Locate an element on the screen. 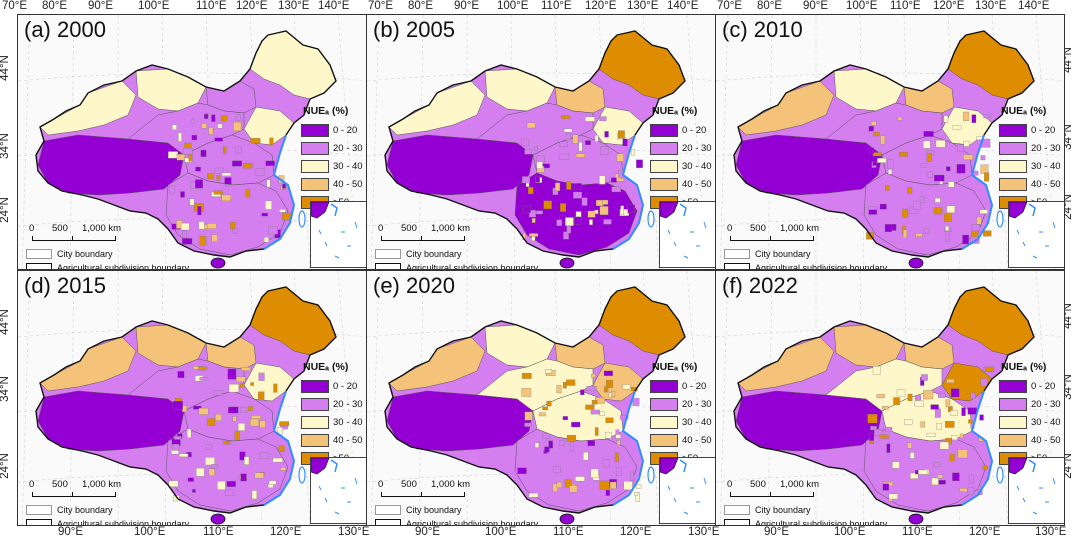 Image resolution: width=1080 pixels, height=540 pixels. inset-islands is located at coordinates (338, 496).